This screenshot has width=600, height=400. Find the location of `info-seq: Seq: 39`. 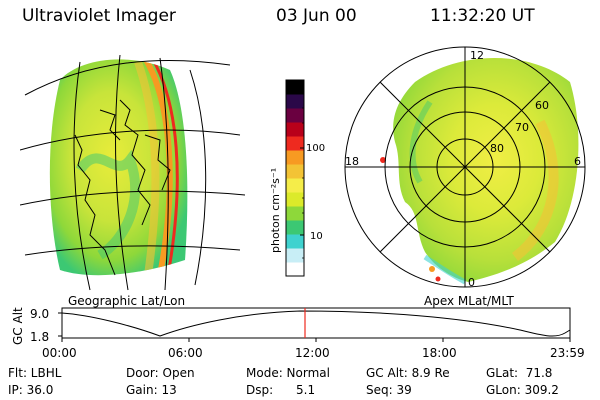

info-seq: Seq: 39 is located at coordinates (389, 390).